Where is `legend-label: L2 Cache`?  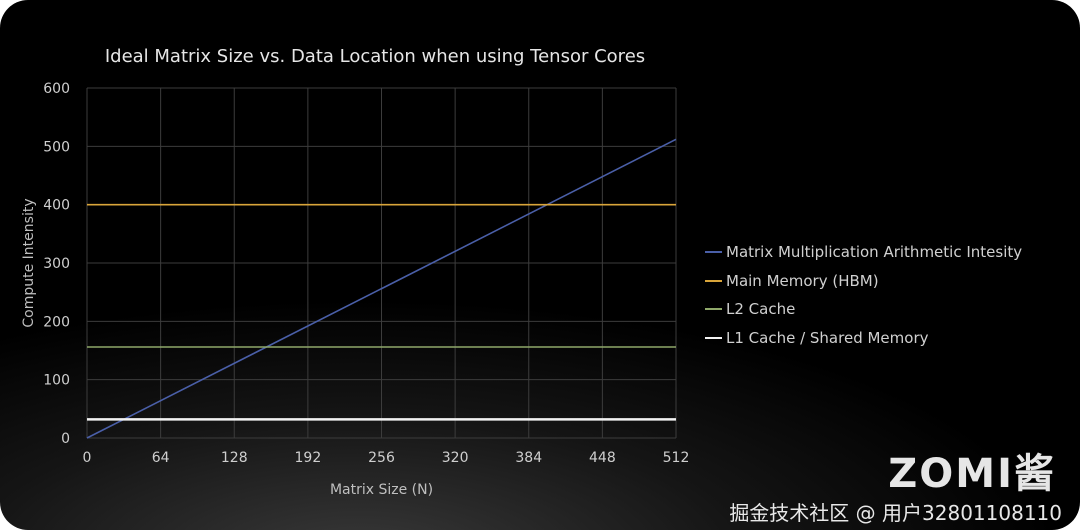
legend-label: L2 Cache is located at coordinates (761, 309).